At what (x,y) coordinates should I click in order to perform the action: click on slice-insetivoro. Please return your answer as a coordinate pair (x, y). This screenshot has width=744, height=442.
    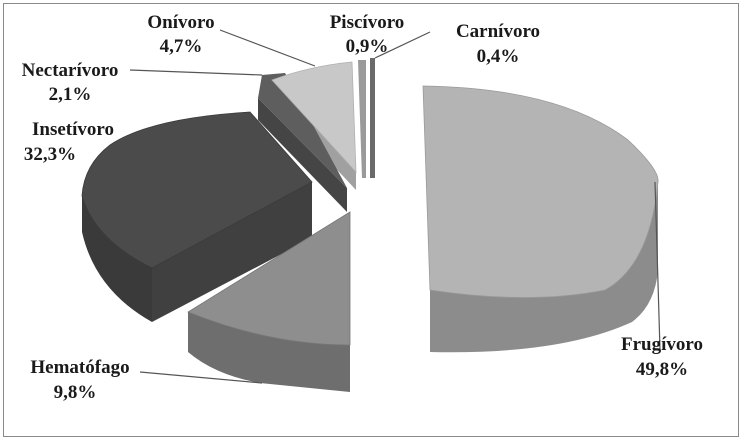
    Looking at the image, I should click on (197, 190).